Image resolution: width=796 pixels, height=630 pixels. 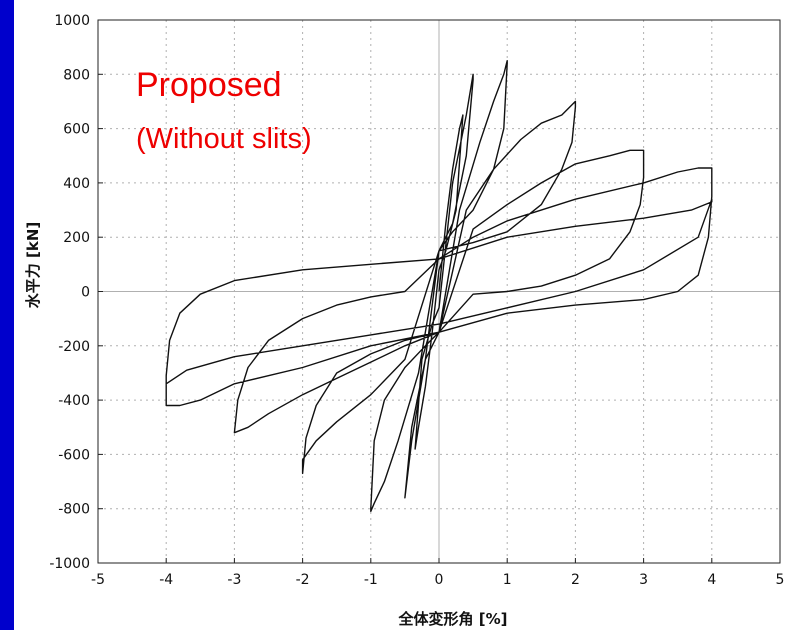 I want to click on x-tick-label: 5, so click(x=780, y=580).